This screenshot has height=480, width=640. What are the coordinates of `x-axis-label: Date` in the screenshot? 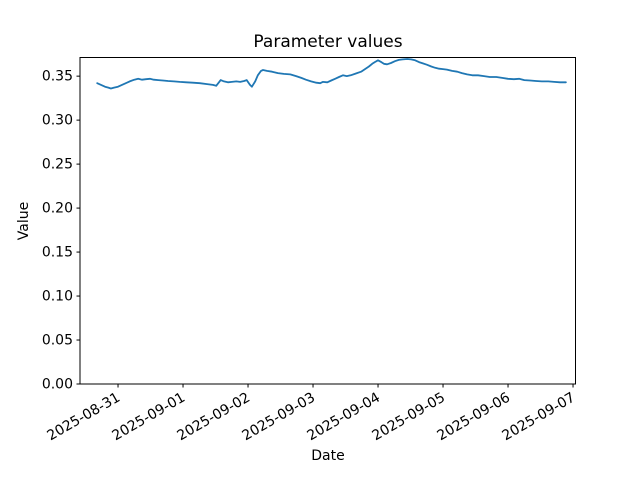 It's located at (328, 456).